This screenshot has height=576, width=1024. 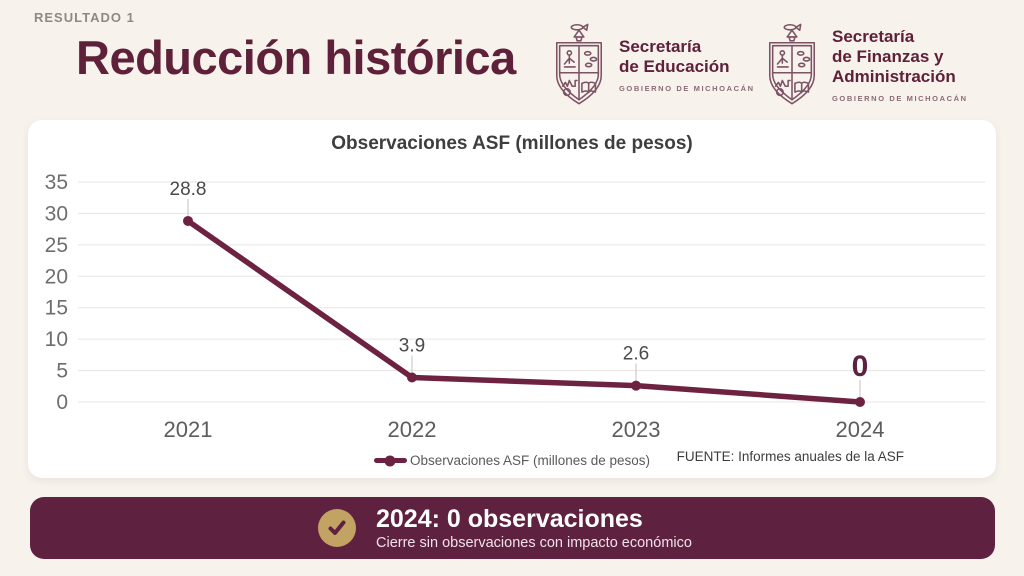 I want to click on chart-source: FUENTE: Informes anuales de la ASF, so click(x=790, y=456).